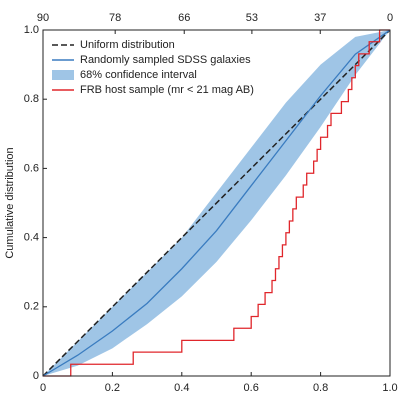 The image size is (400, 400). I want to click on legend-label: Uniform distribution, so click(127, 45).